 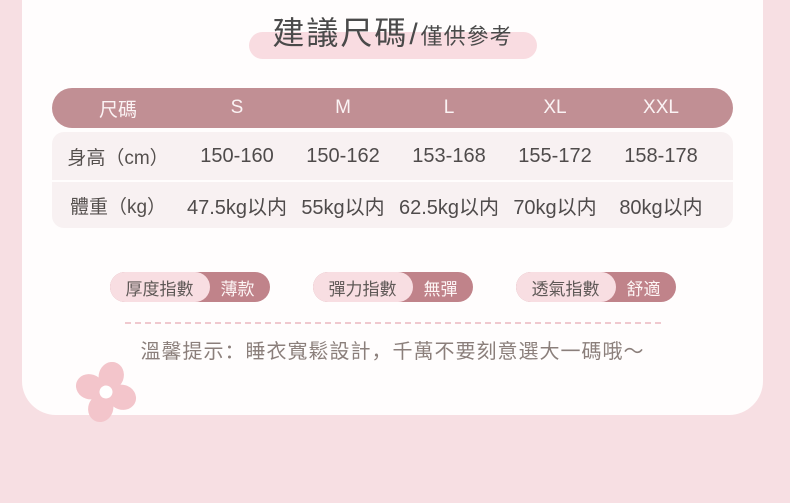 I want to click on indicator-badges: 厚度指數 薄款 彈力指數 無彈 透氣指數 舒適, so click(x=392, y=287).